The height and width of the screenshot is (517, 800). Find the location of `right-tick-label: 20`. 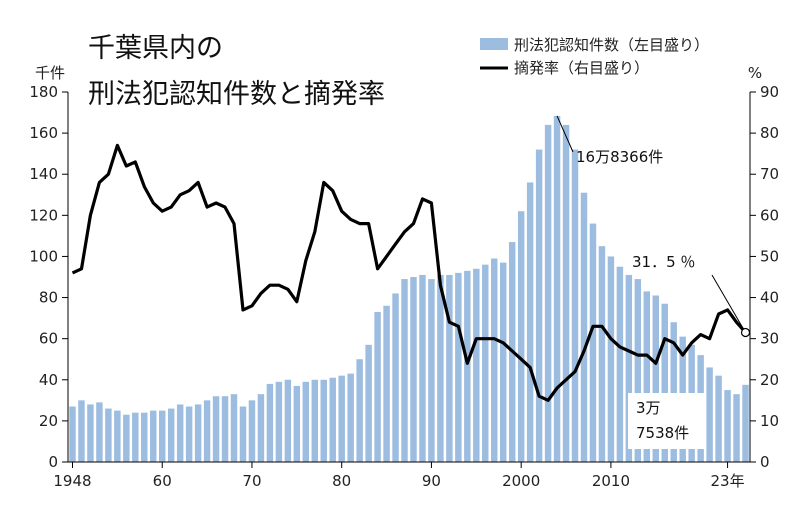

right-tick-label: 20 is located at coordinates (769, 380).